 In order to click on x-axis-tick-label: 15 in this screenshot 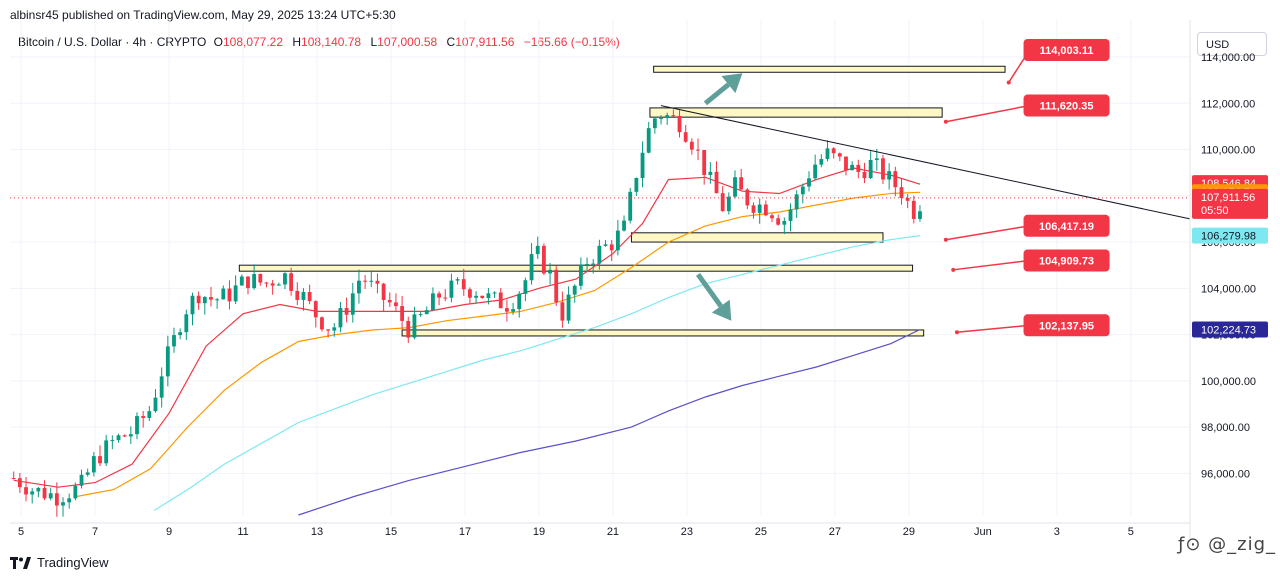, I will do `click(391, 532)`.